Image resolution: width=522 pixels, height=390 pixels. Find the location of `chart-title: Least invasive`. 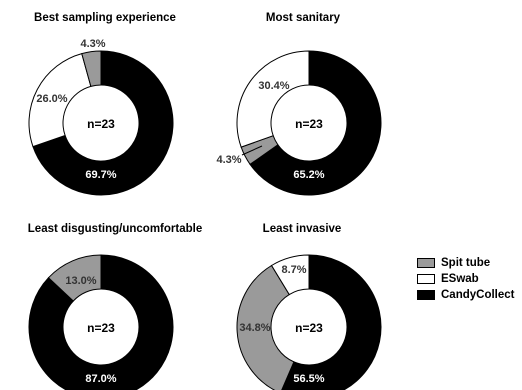

chart-title: Least invasive is located at coordinates (302, 229).